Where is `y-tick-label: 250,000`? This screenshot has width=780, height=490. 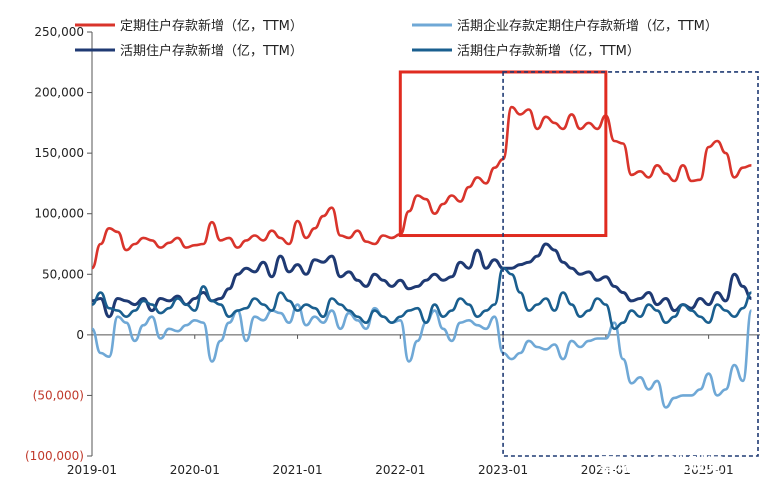
y-tick-label: 250,000 is located at coordinates (59, 32).